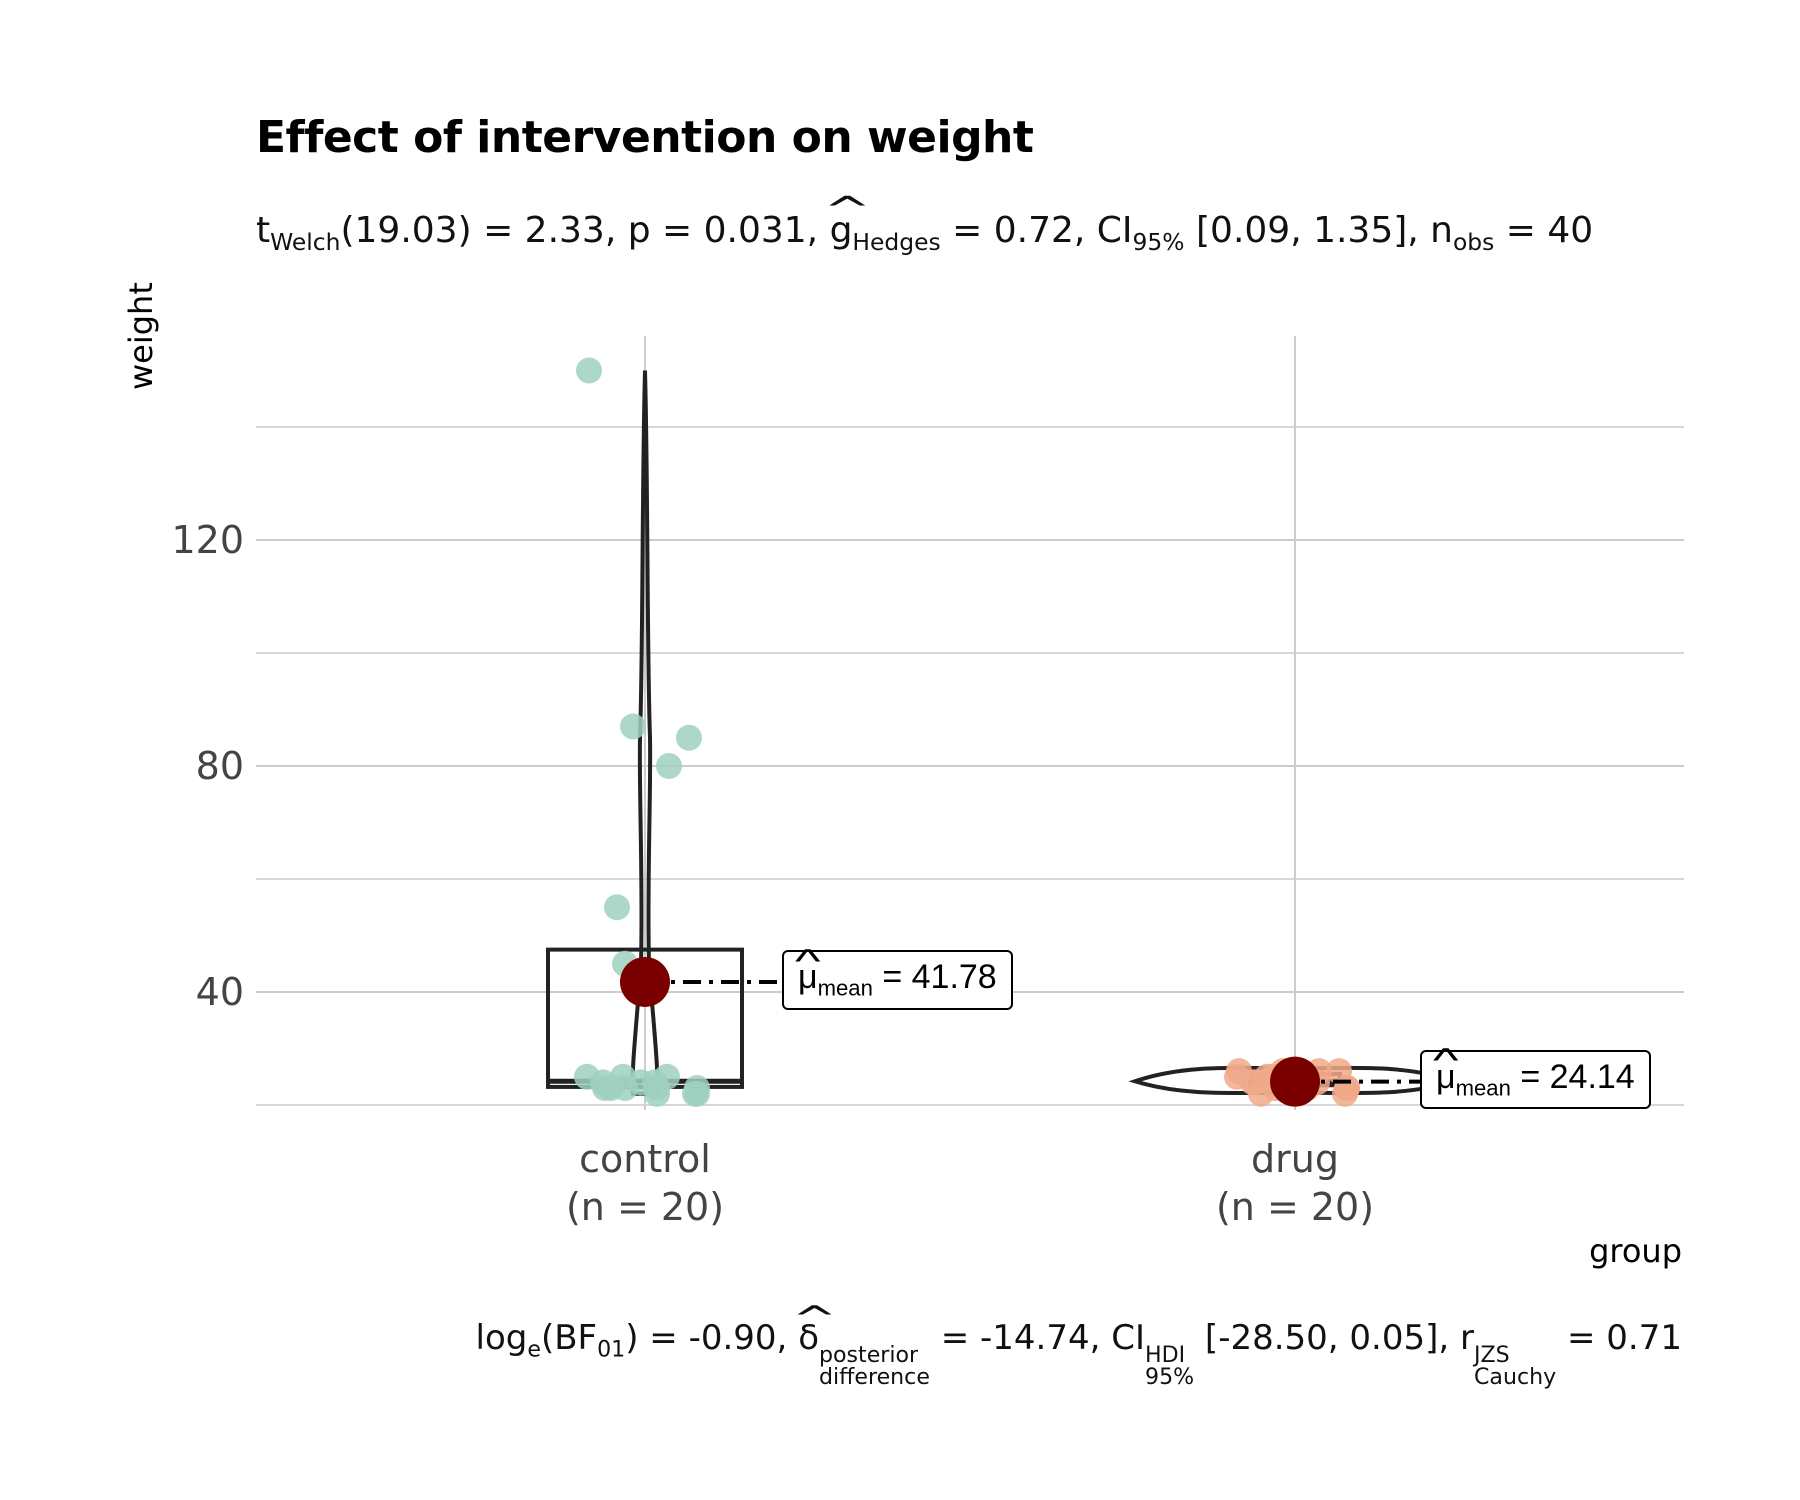 The height and width of the screenshot is (1500, 1800). Describe the element at coordinates (1295, 1159) in the screenshot. I see `x-tick-label: drug` at that location.